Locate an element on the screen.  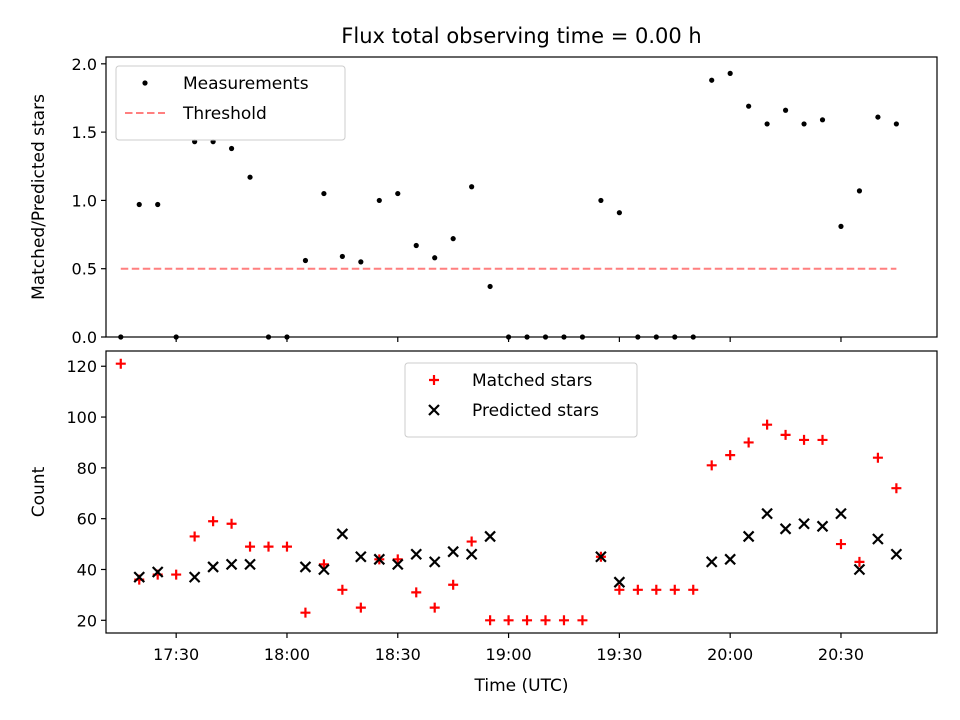
chart-title: Flux total observing time = 0.00 h is located at coordinates (521, 36).